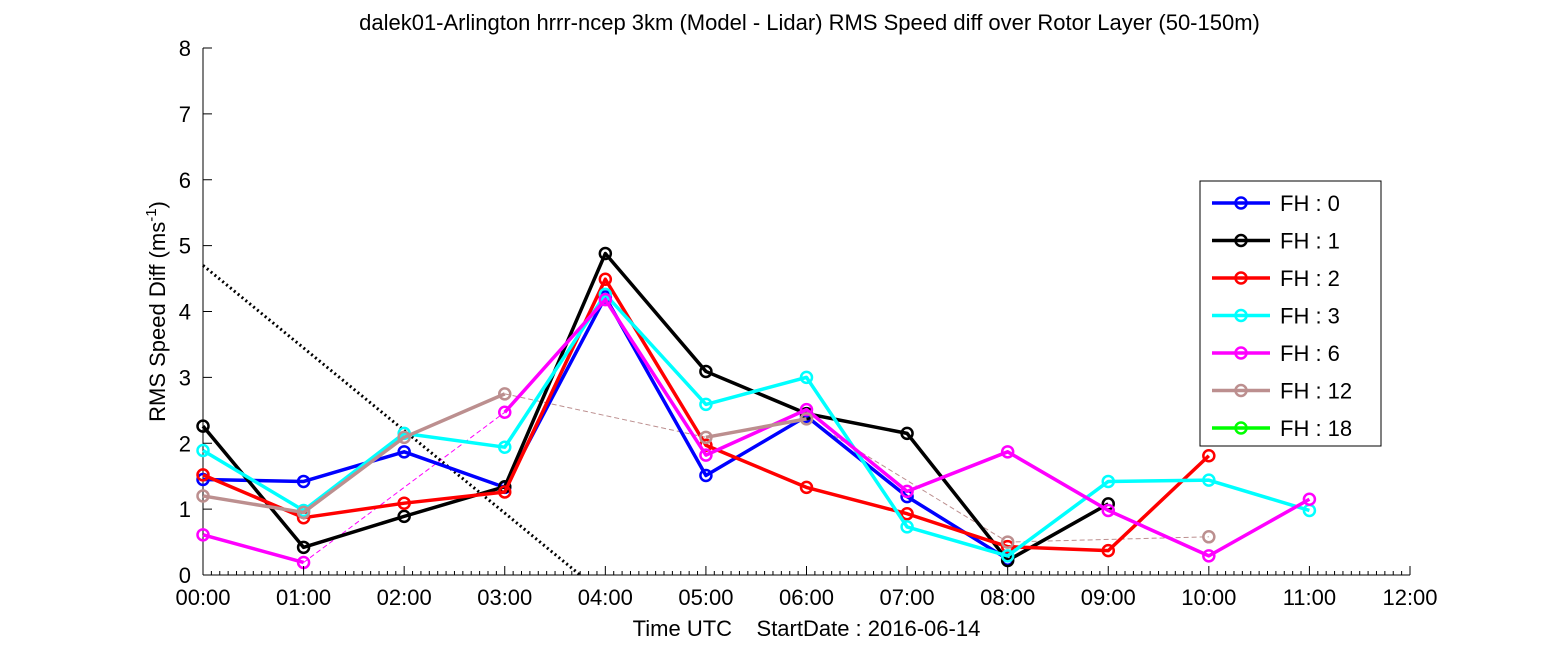  I want to click on x-tick-label: 03:00, so click(504, 597).